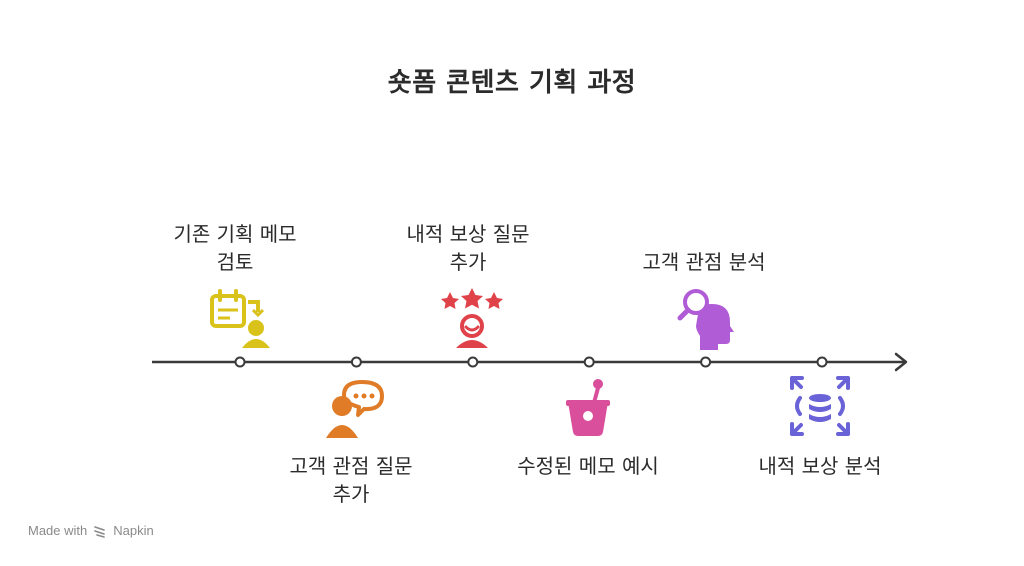 The height and width of the screenshot is (566, 1024). What do you see at coordinates (355, 409) in the screenshot?
I see `person-speech-icon` at bounding box center [355, 409].